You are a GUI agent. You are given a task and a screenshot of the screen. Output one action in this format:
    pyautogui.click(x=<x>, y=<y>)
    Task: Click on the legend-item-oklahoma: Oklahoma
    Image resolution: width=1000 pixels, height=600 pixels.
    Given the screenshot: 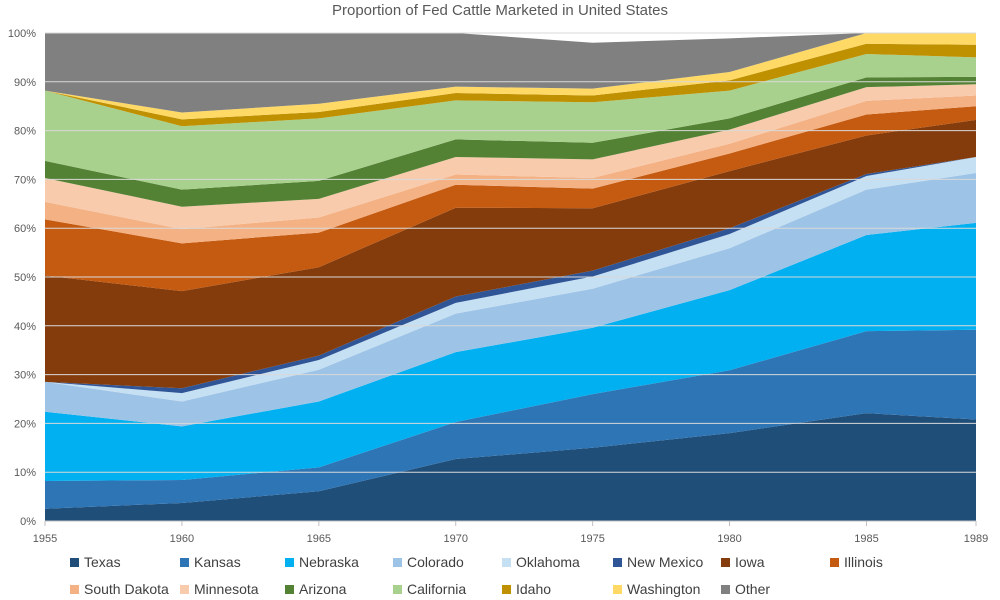 What is the action you would take?
    pyautogui.click(x=541, y=562)
    